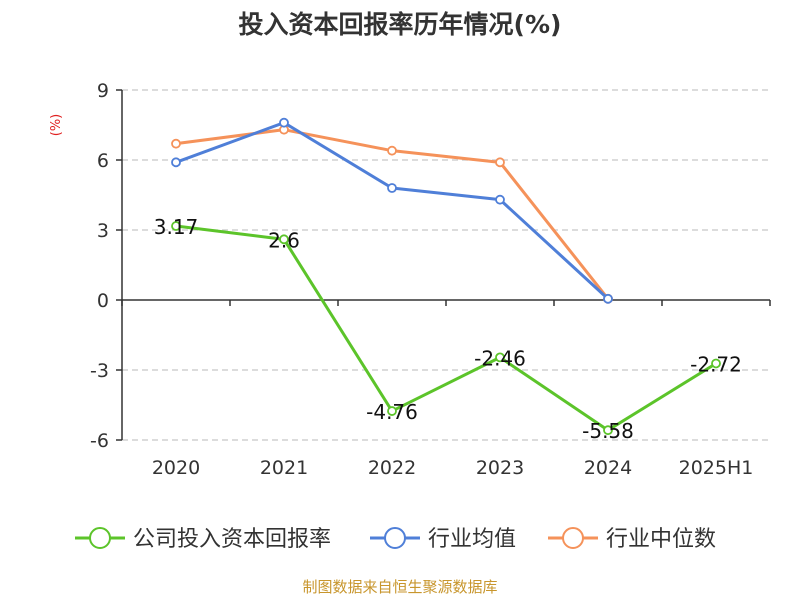 The image size is (800, 604). I want to click on y-tick-label-0: 9, so click(103, 91).